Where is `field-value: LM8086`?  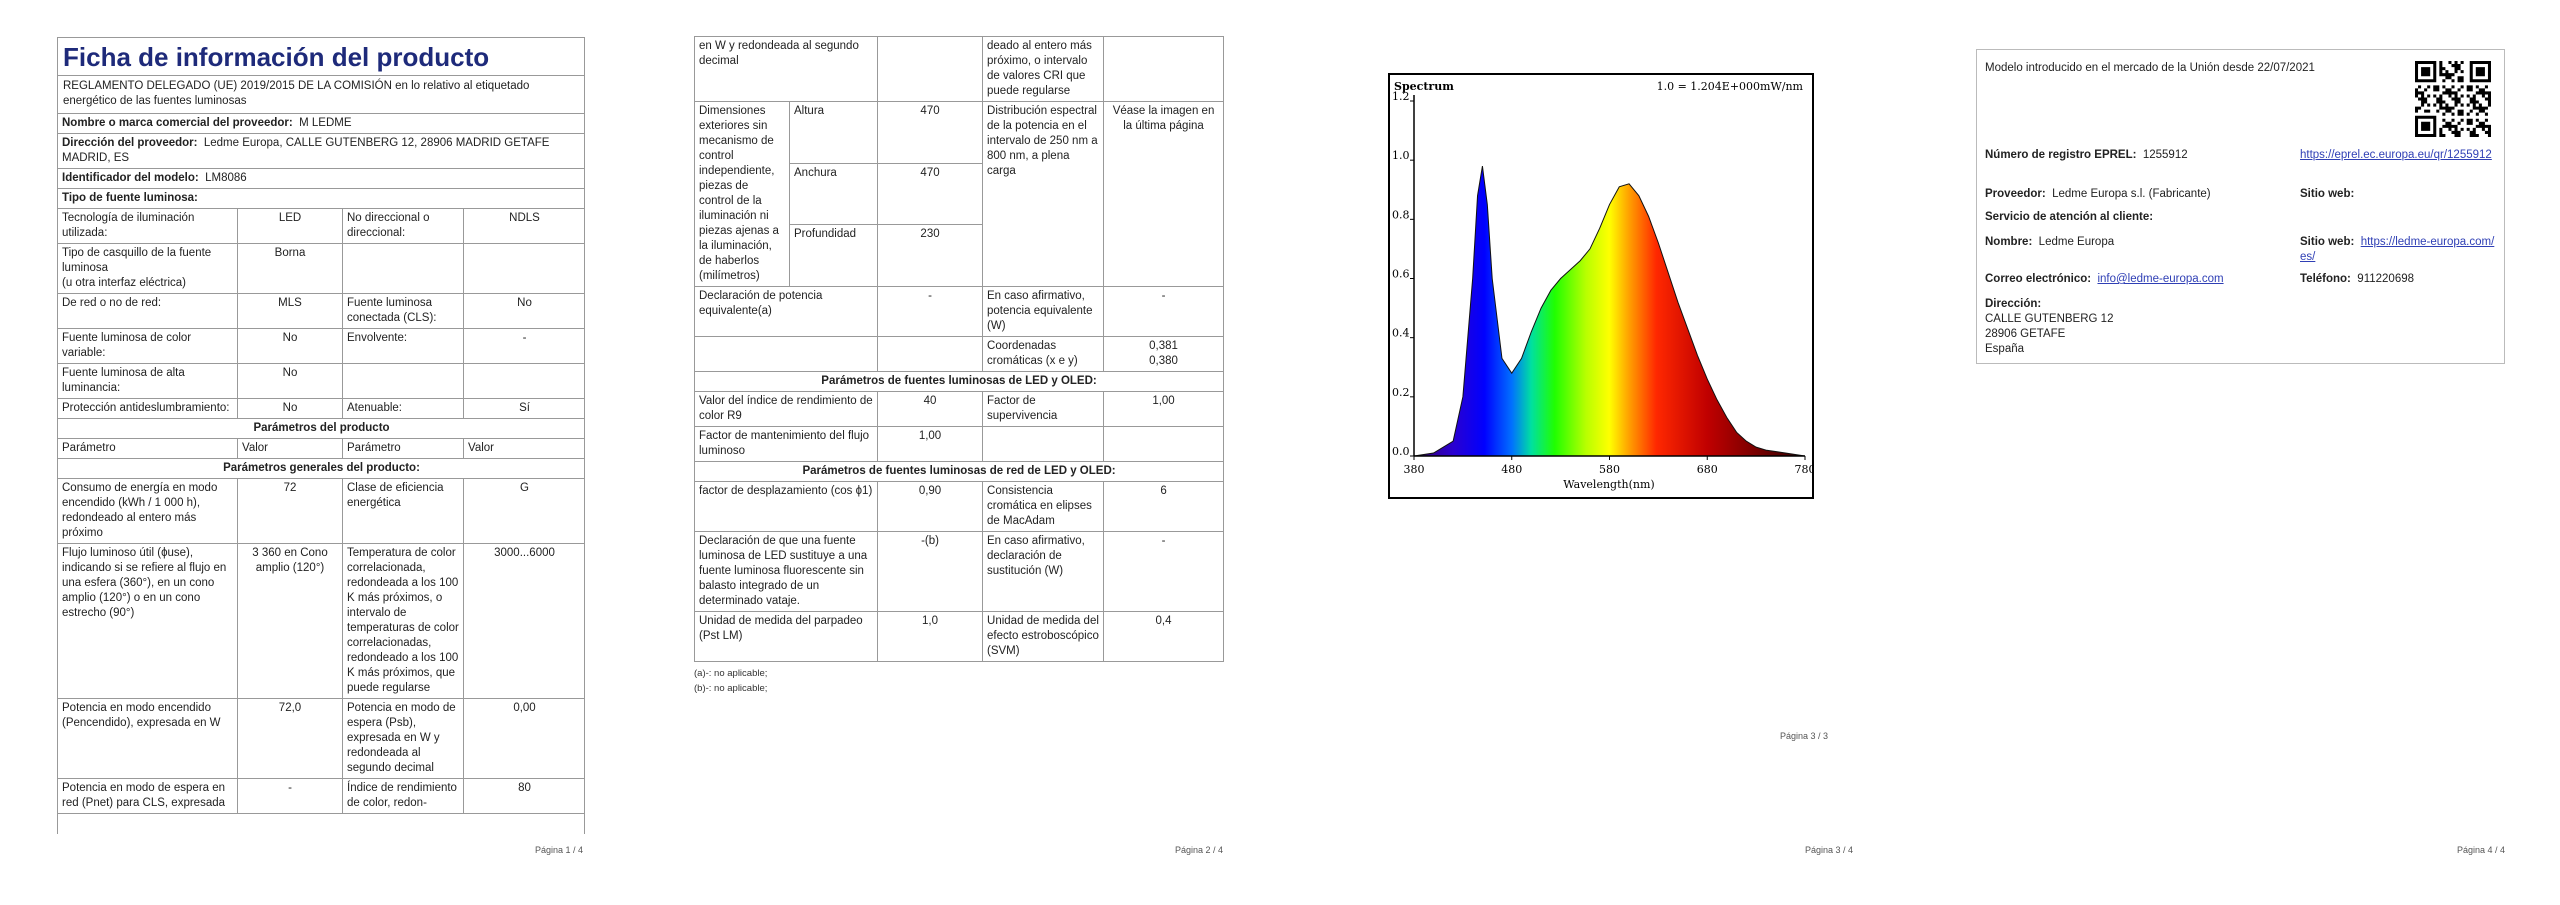
field-value: LM8086 is located at coordinates (226, 178).